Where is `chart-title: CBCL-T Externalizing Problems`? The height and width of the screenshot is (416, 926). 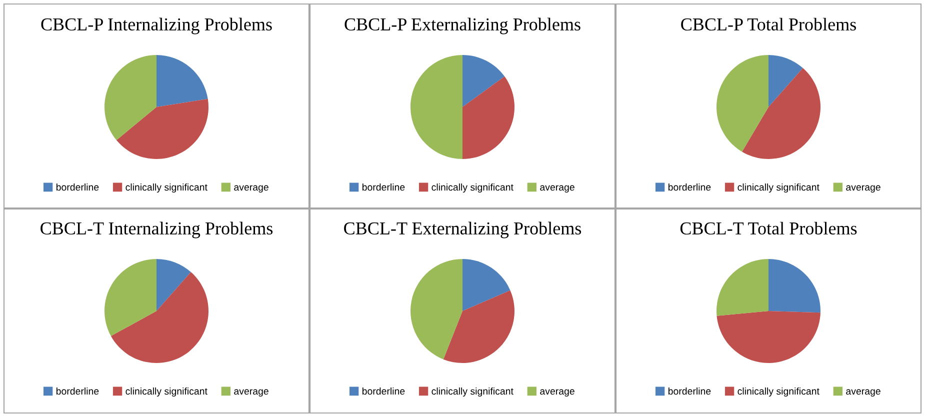 chart-title: CBCL-T Externalizing Problems is located at coordinates (463, 230).